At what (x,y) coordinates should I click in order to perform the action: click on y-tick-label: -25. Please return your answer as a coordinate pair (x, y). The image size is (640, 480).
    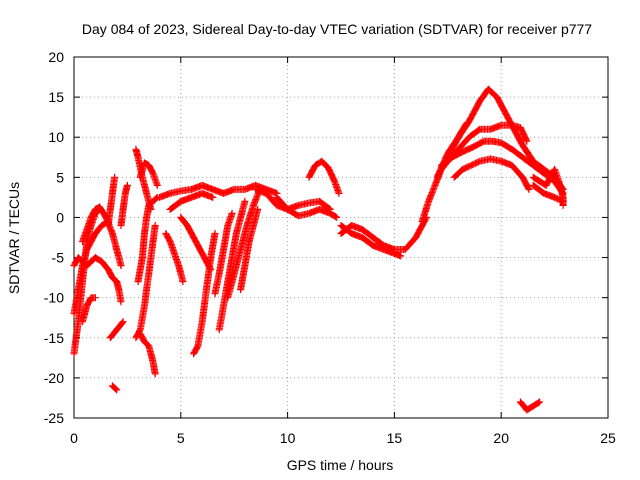
    Looking at the image, I should click on (54, 418).